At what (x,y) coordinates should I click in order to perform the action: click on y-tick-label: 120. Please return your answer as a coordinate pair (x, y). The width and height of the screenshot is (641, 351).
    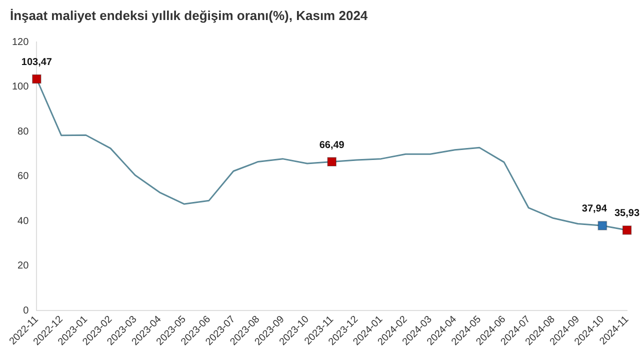
    Looking at the image, I should click on (21, 42).